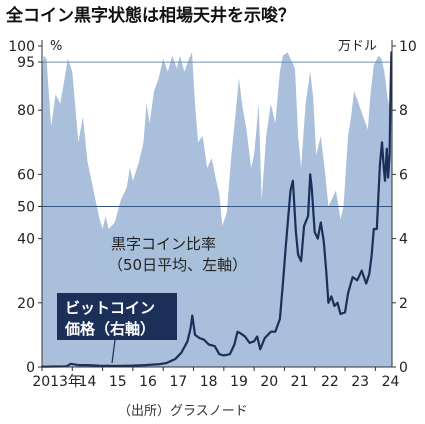 The image size is (425, 424). What do you see at coordinates (21, 47) in the screenshot?
I see `left-tick-label-100: 100` at bounding box center [21, 47].